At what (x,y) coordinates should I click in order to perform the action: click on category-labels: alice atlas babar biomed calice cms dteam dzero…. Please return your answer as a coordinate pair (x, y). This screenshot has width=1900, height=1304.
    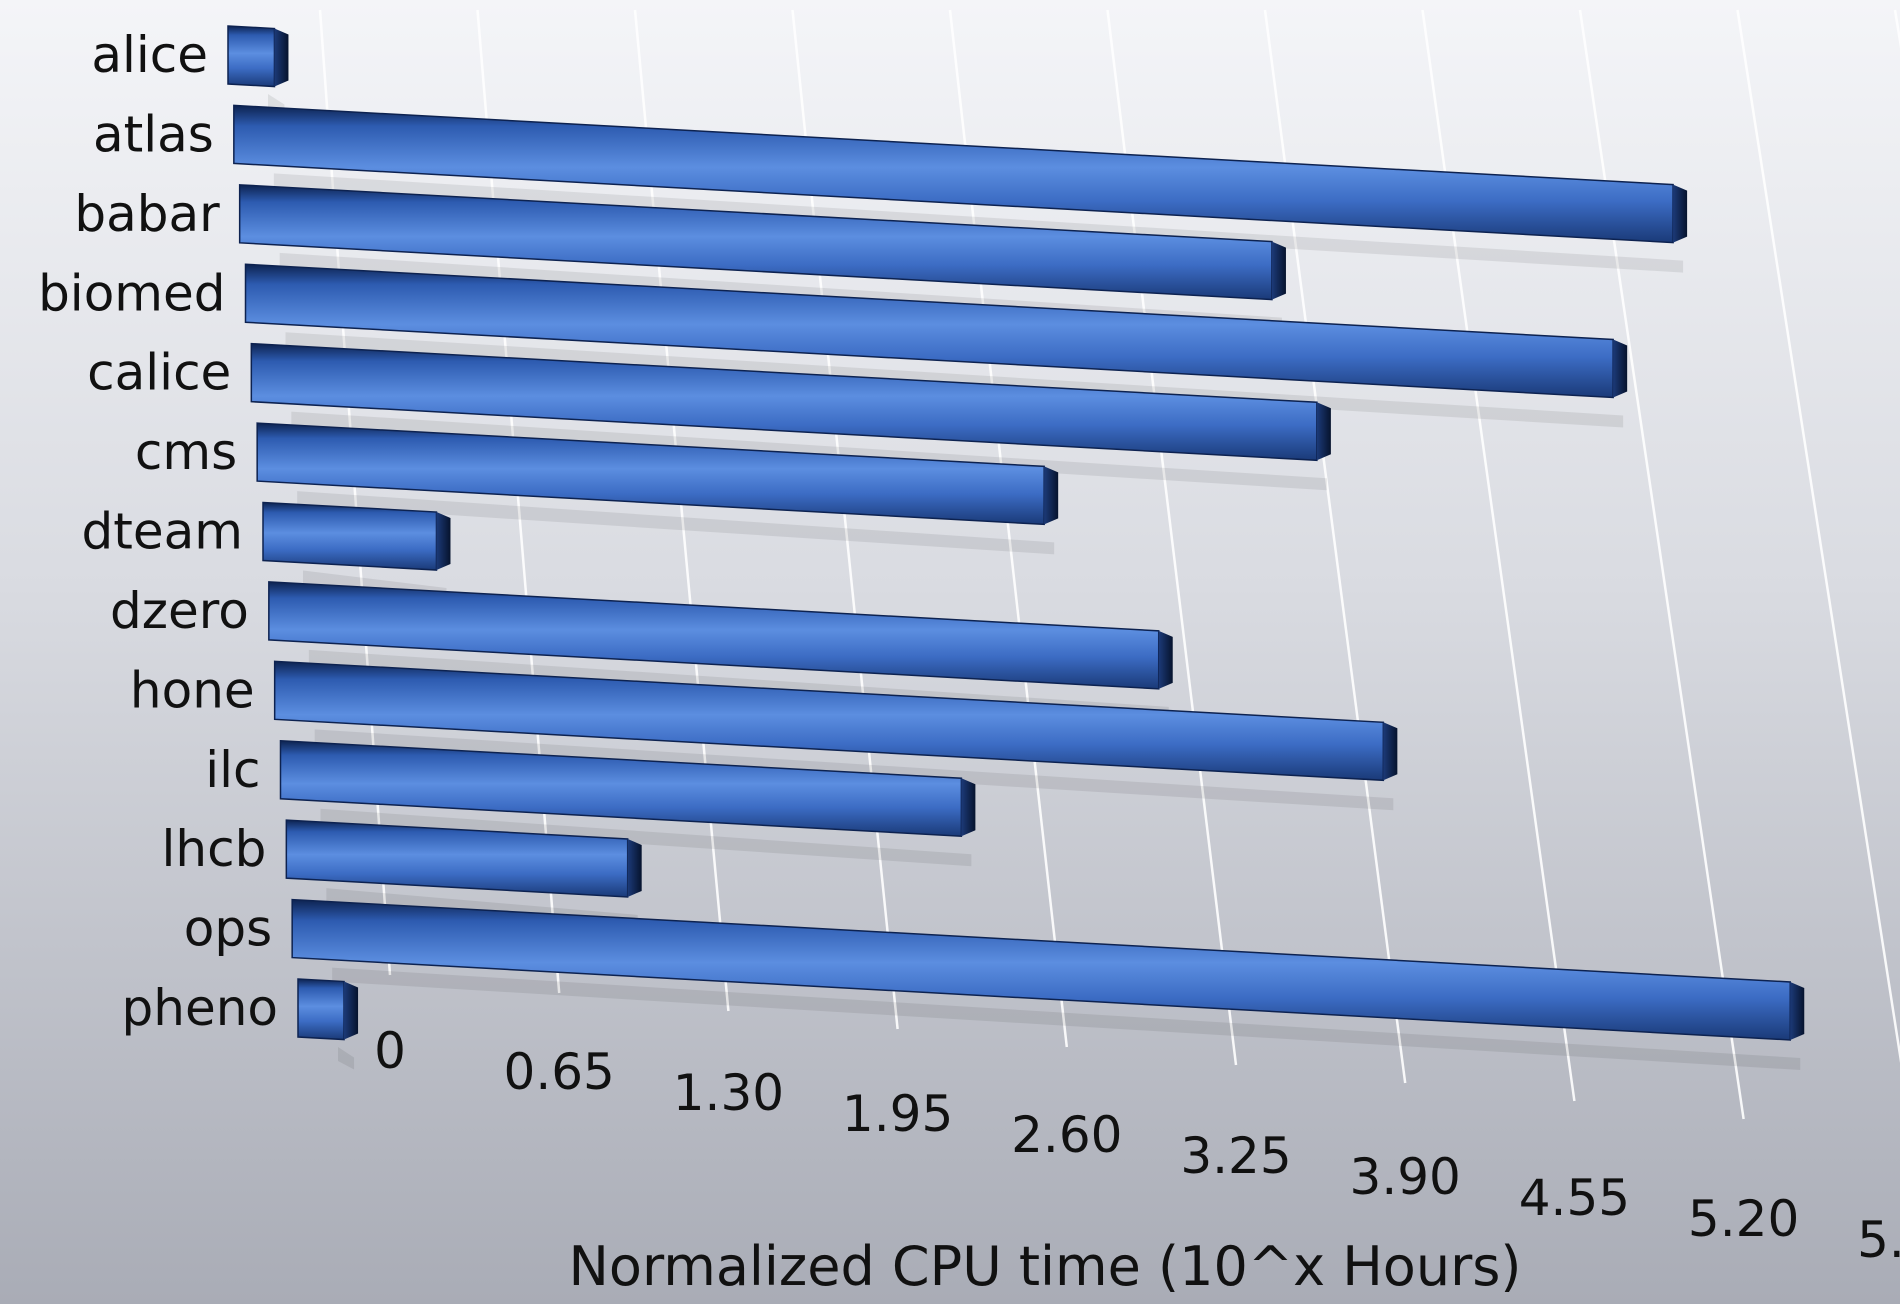
    Looking at the image, I should click on (158, 531).